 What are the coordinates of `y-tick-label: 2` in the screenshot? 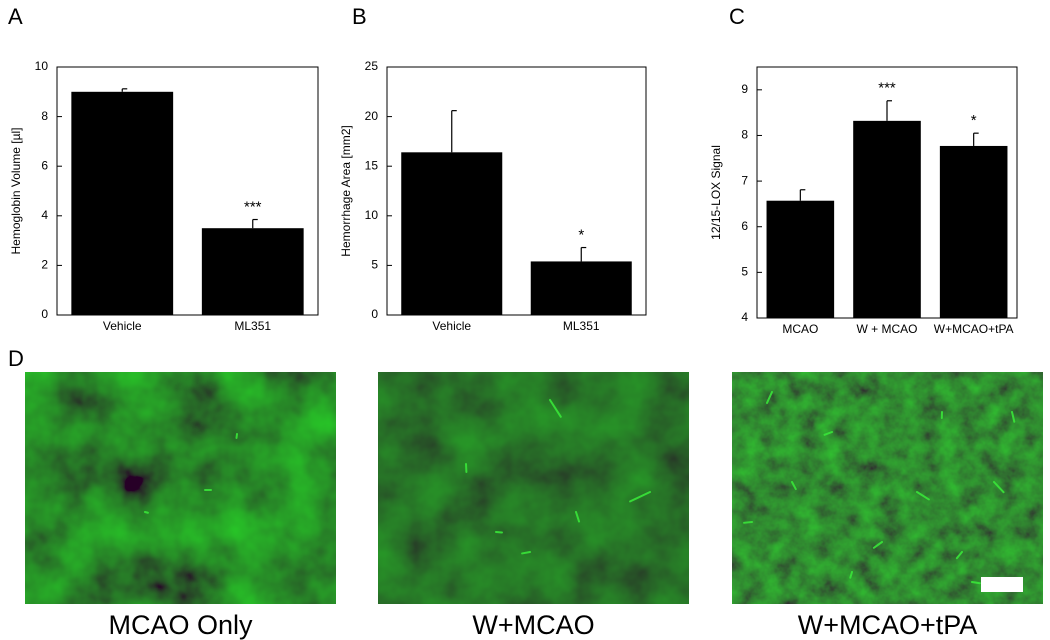 It's located at (44, 265).